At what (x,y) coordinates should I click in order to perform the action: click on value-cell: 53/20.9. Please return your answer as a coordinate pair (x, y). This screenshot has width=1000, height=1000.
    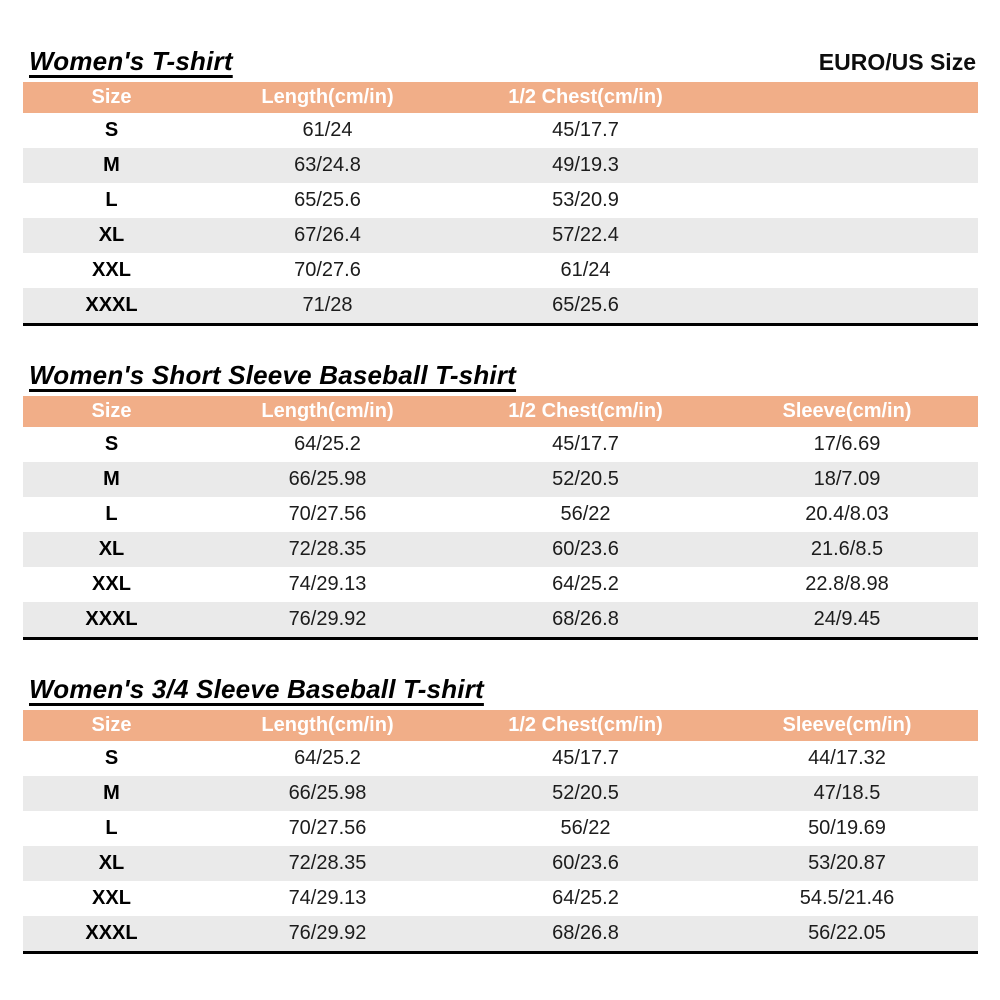
    Looking at the image, I should click on (585, 200).